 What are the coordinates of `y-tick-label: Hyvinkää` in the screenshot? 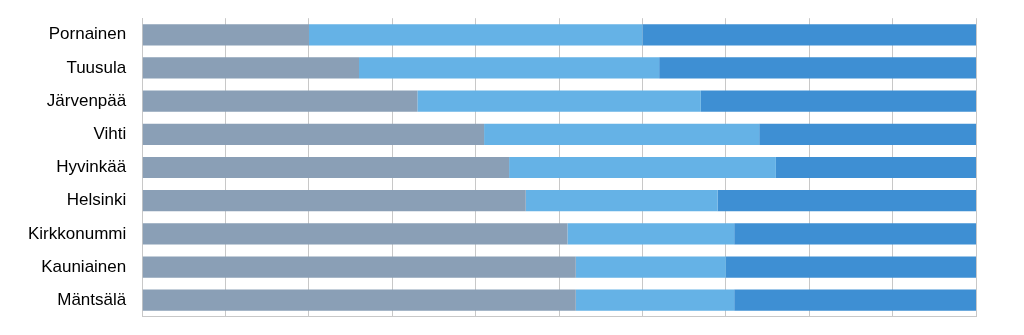 It's located at (91, 167).